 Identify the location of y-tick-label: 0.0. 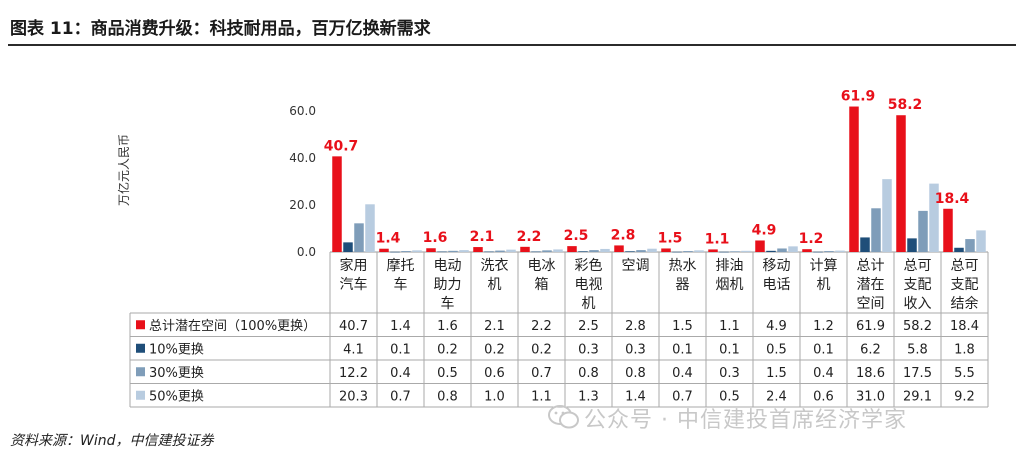
(306, 252).